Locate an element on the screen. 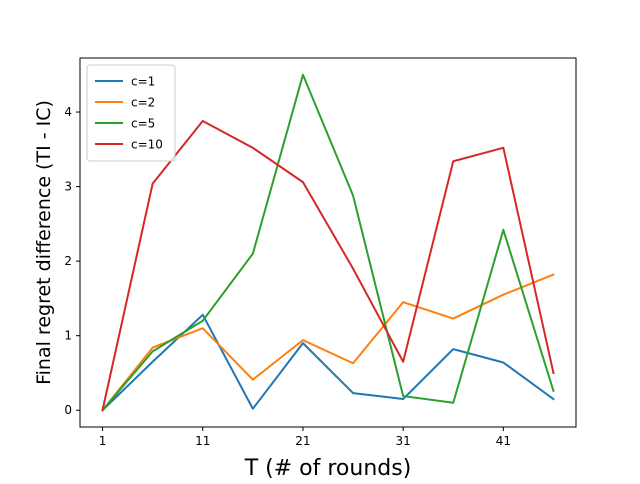 This screenshot has width=640, height=484. legend-label-c=1: c=1 is located at coordinates (143, 82).